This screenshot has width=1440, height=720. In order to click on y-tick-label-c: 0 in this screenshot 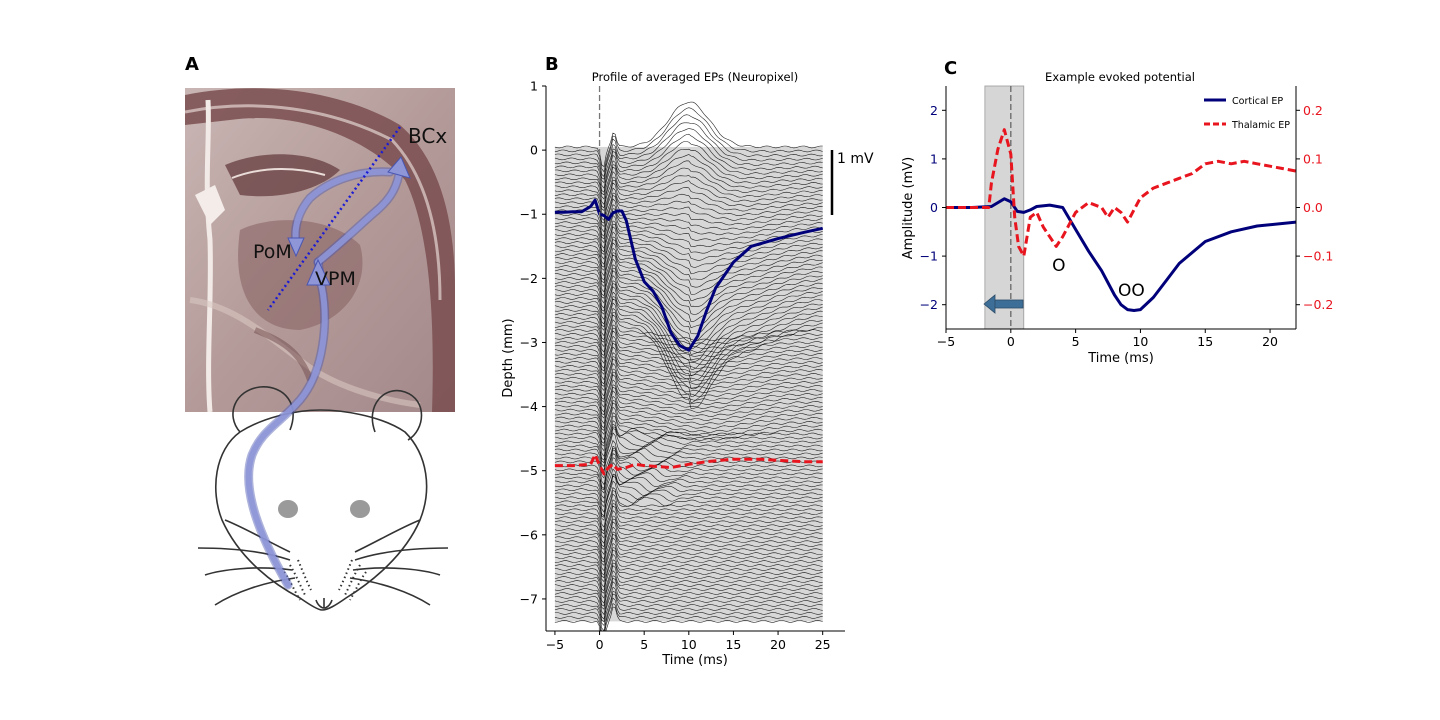, I will do `click(934, 207)`.